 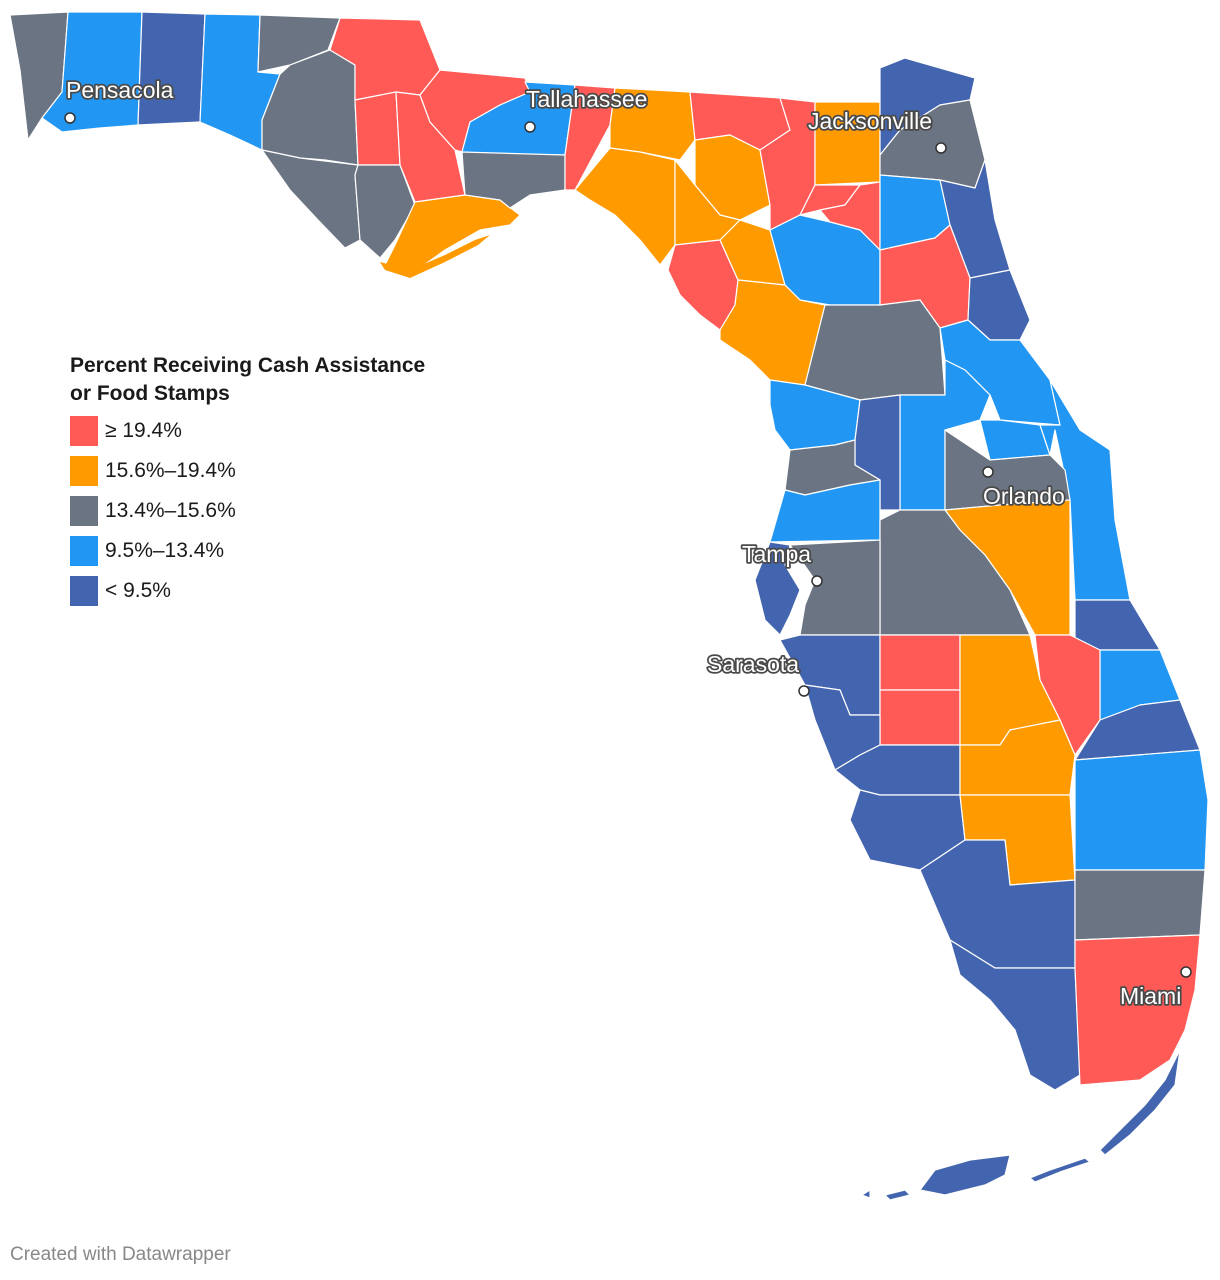 What do you see at coordinates (1140, 905) in the screenshot?
I see `county-broward` at bounding box center [1140, 905].